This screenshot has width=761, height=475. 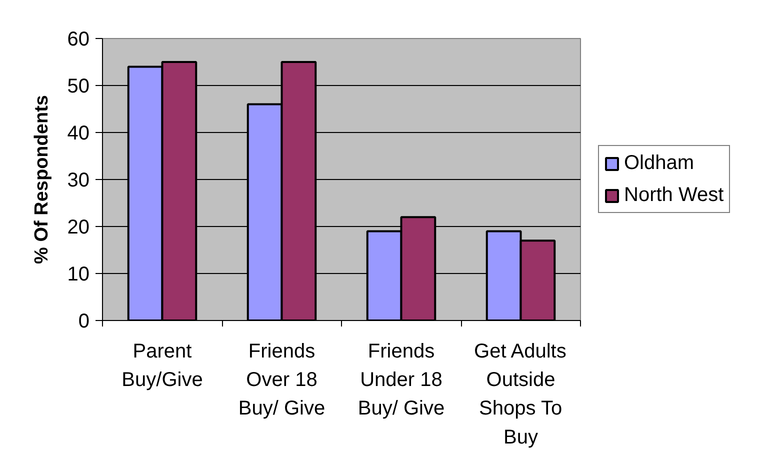 I want to click on legend-label: Oldham, so click(x=659, y=163).